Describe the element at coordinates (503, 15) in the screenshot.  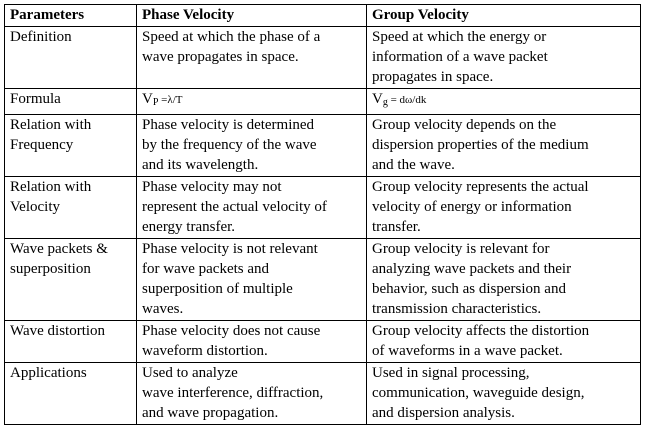
I see `header-group-velocity: Group Velocity` at that location.